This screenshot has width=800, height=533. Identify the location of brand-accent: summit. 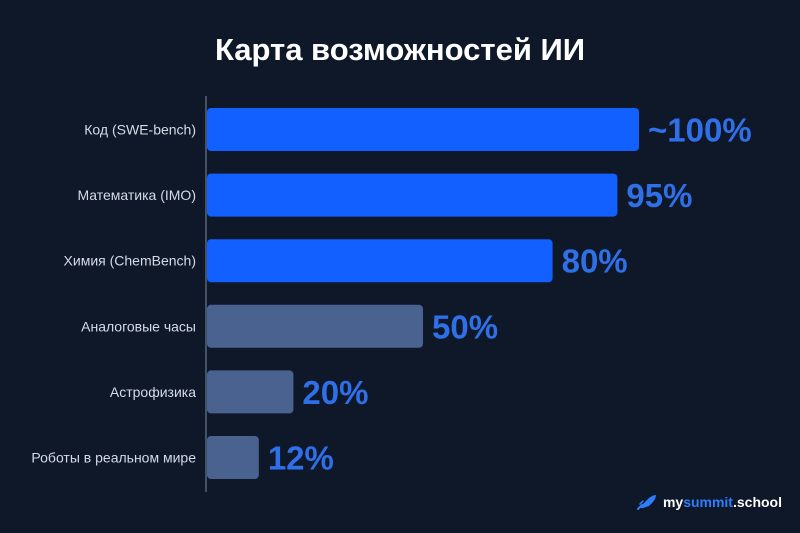
(708, 502).